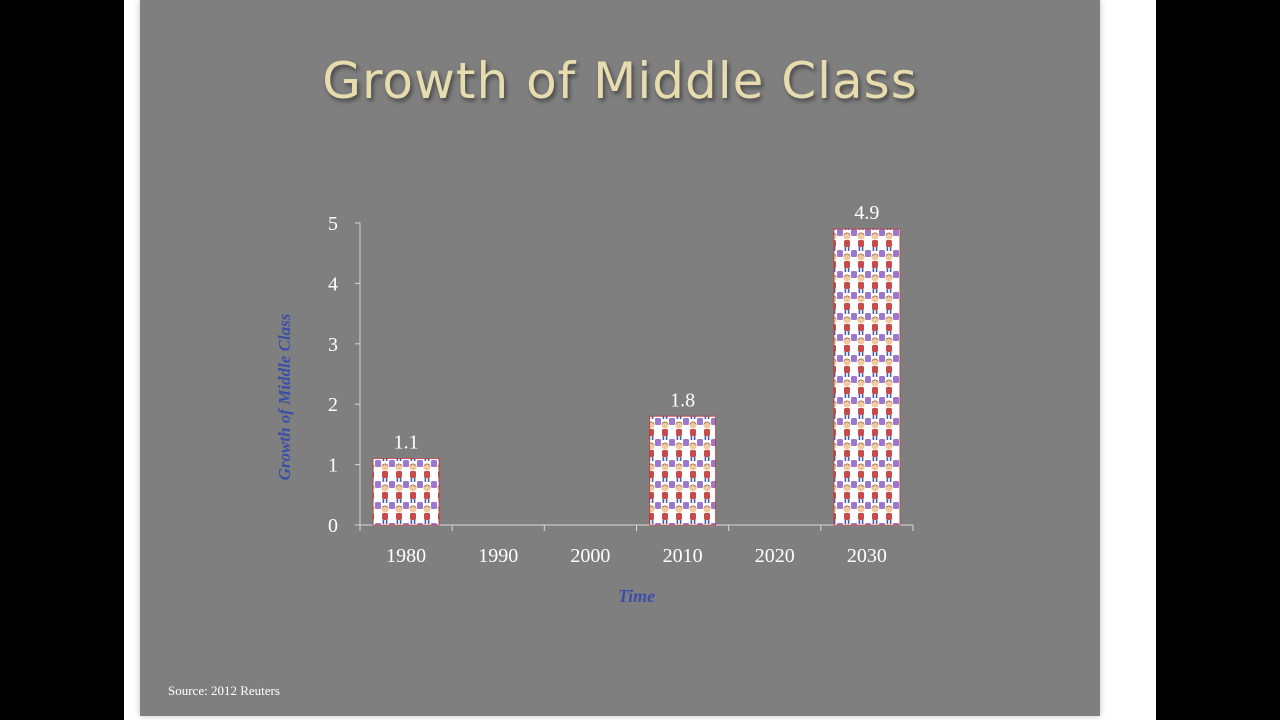 The width and height of the screenshot is (1280, 720). Describe the element at coordinates (867, 556) in the screenshot. I see `x-tick-label: 2030` at that location.